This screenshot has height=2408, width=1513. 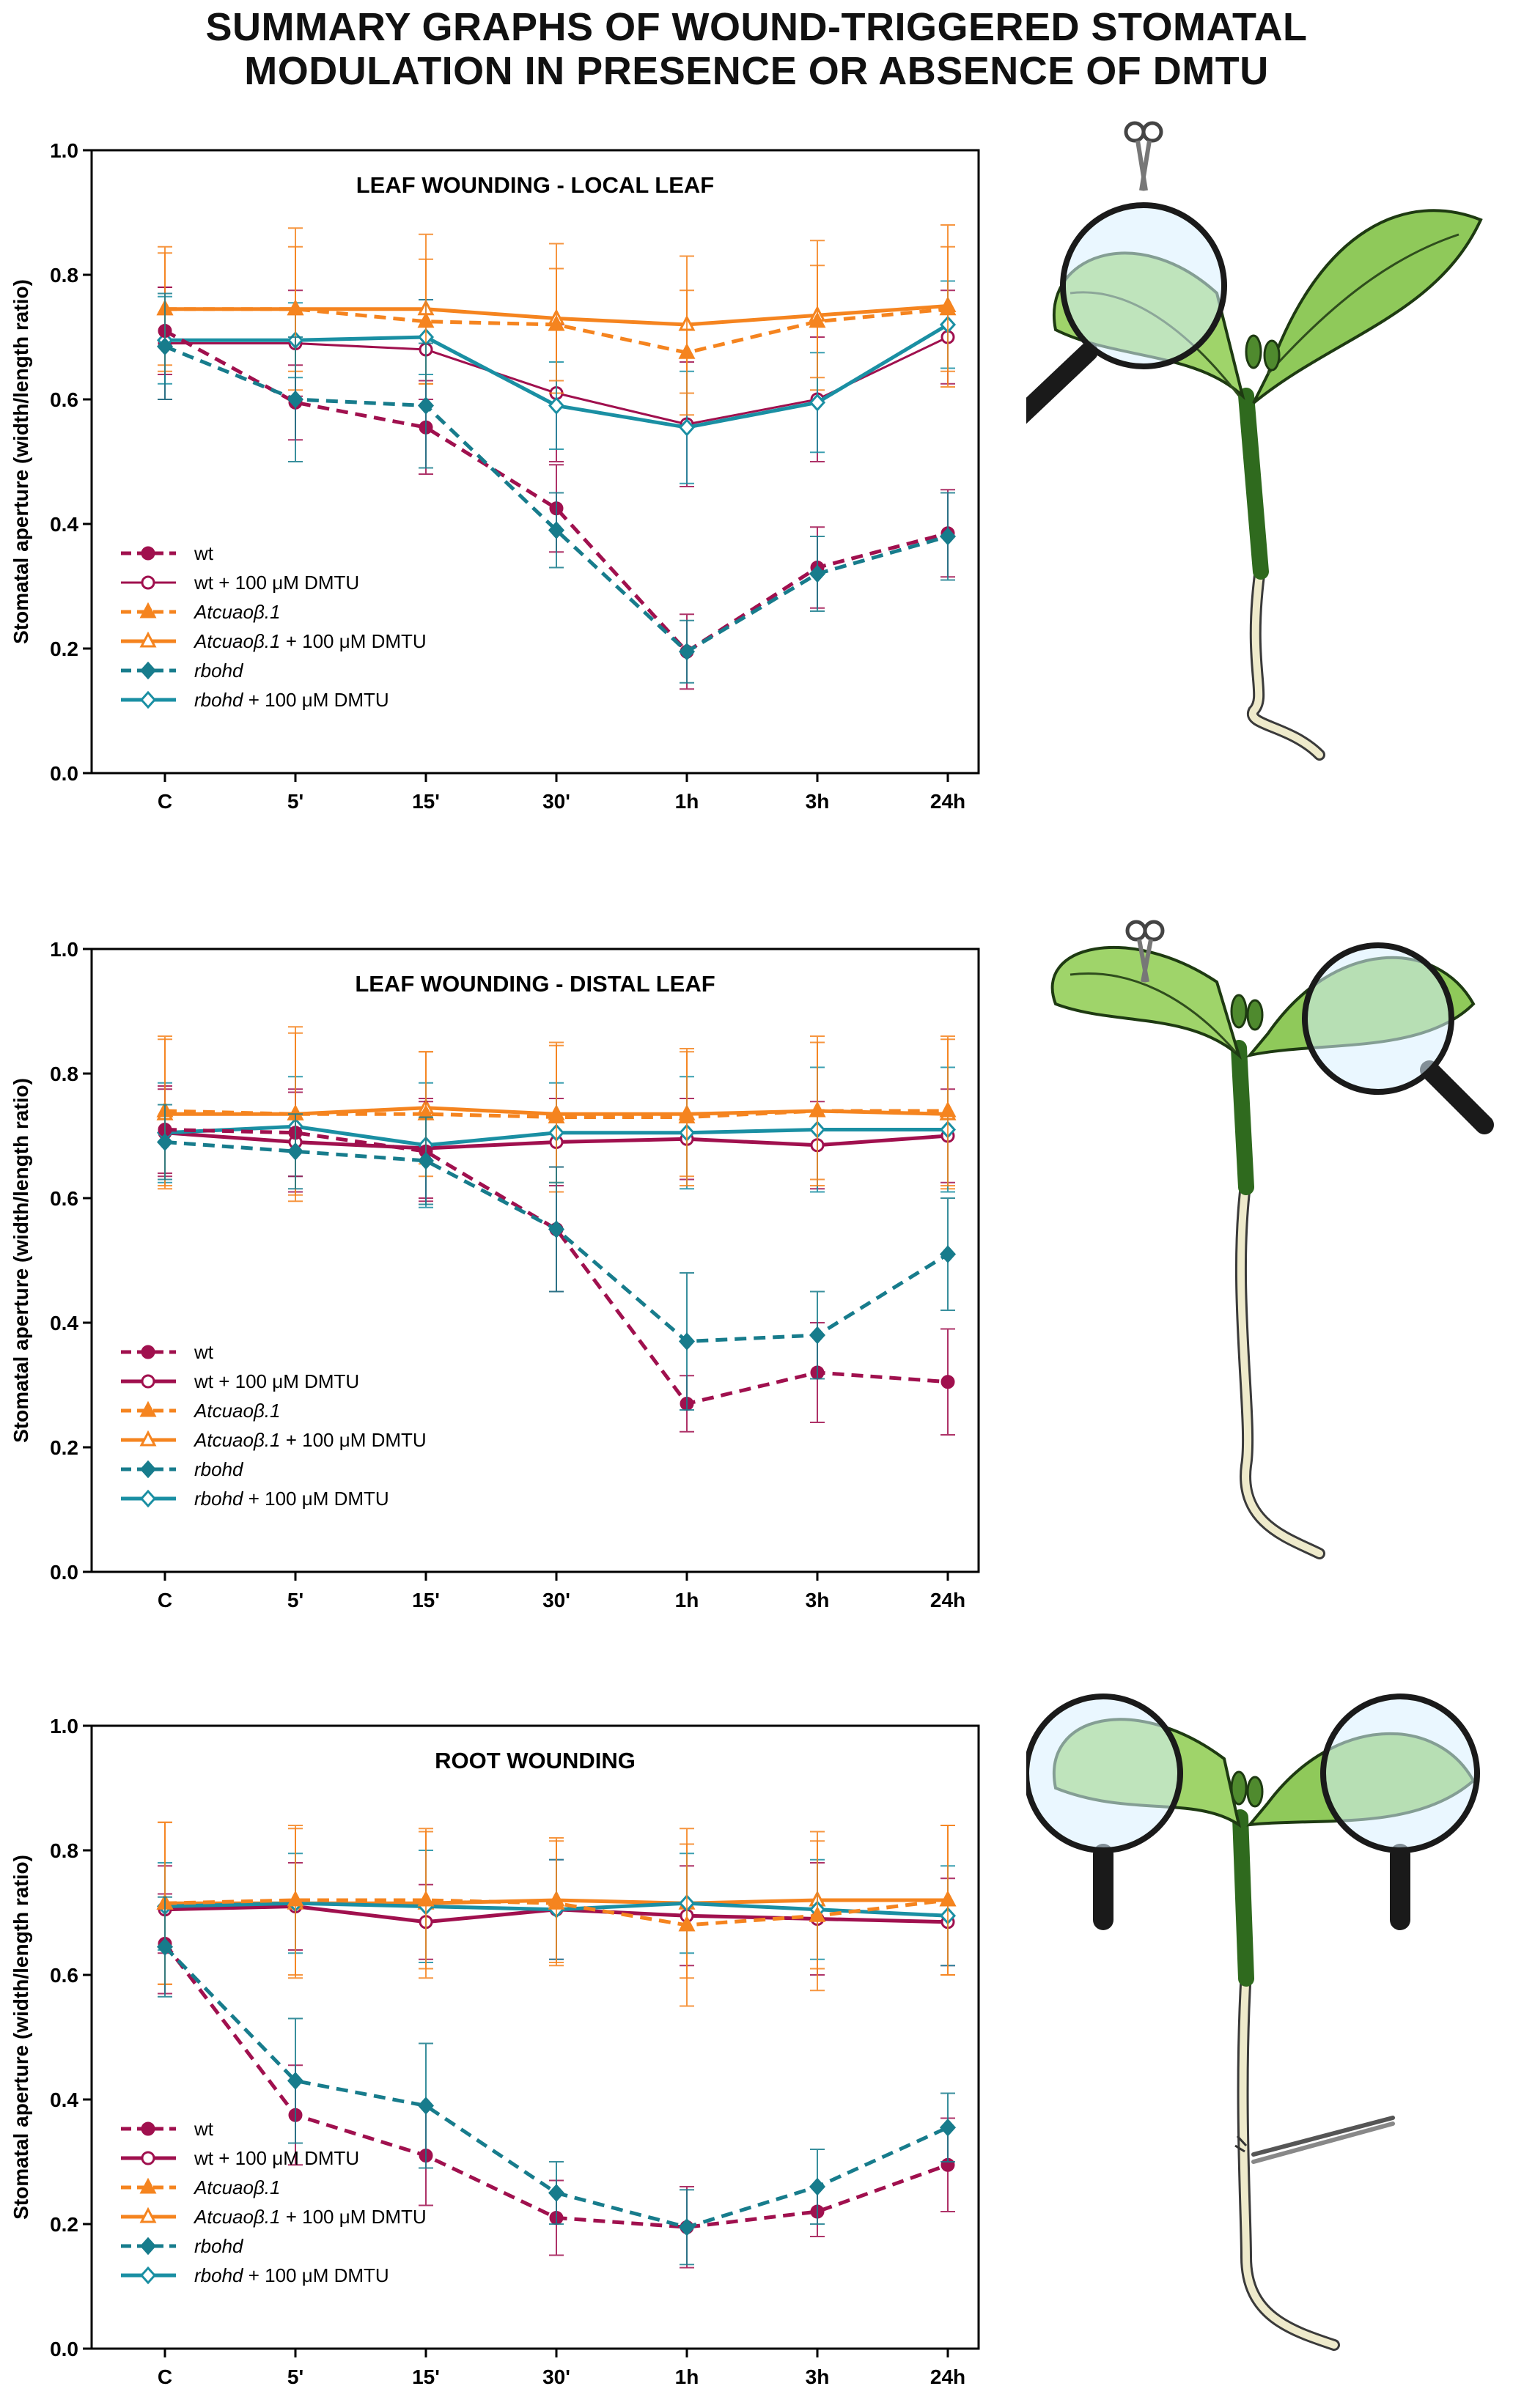 What do you see at coordinates (1272, 1239) in the screenshot?
I see `distal-leaf-wounding-illustration` at bounding box center [1272, 1239].